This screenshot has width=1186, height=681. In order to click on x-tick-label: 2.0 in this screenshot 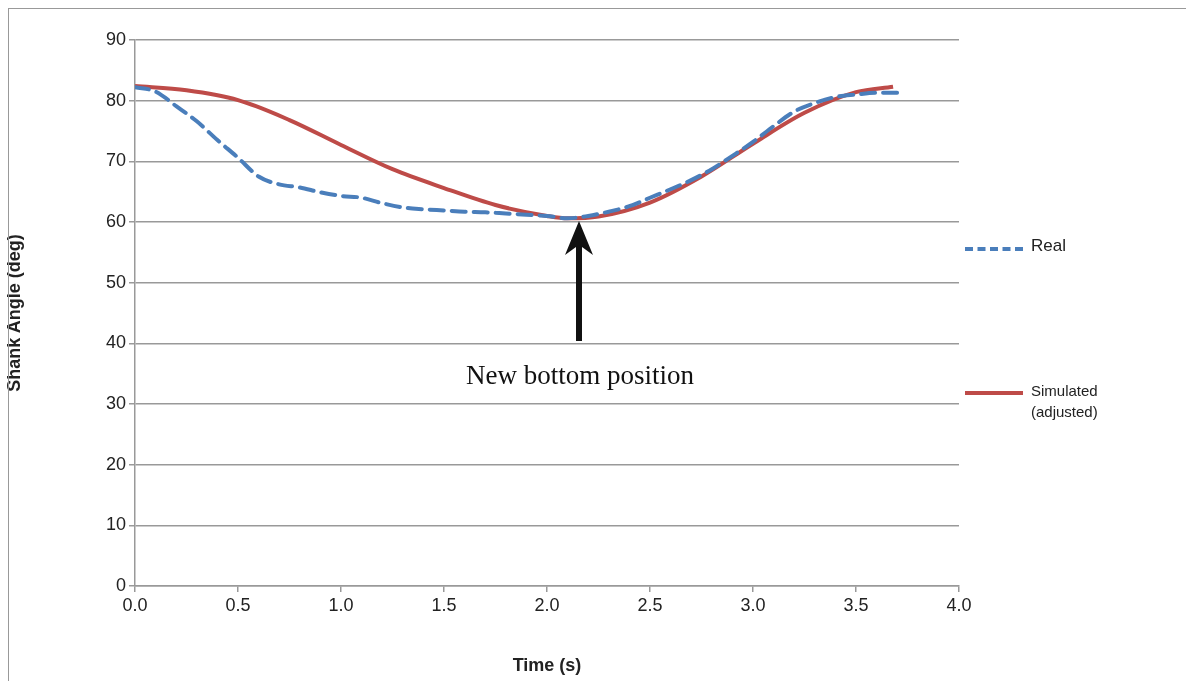, I will do `click(547, 604)`.